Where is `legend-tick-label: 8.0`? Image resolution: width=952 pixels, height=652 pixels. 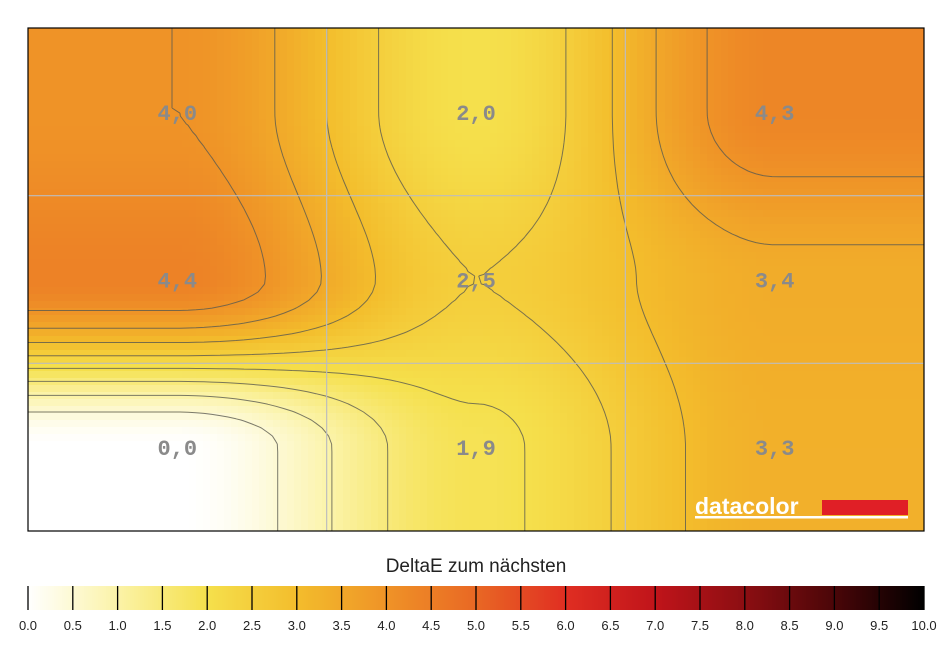
legend-tick-label: 8.0 is located at coordinates (745, 625).